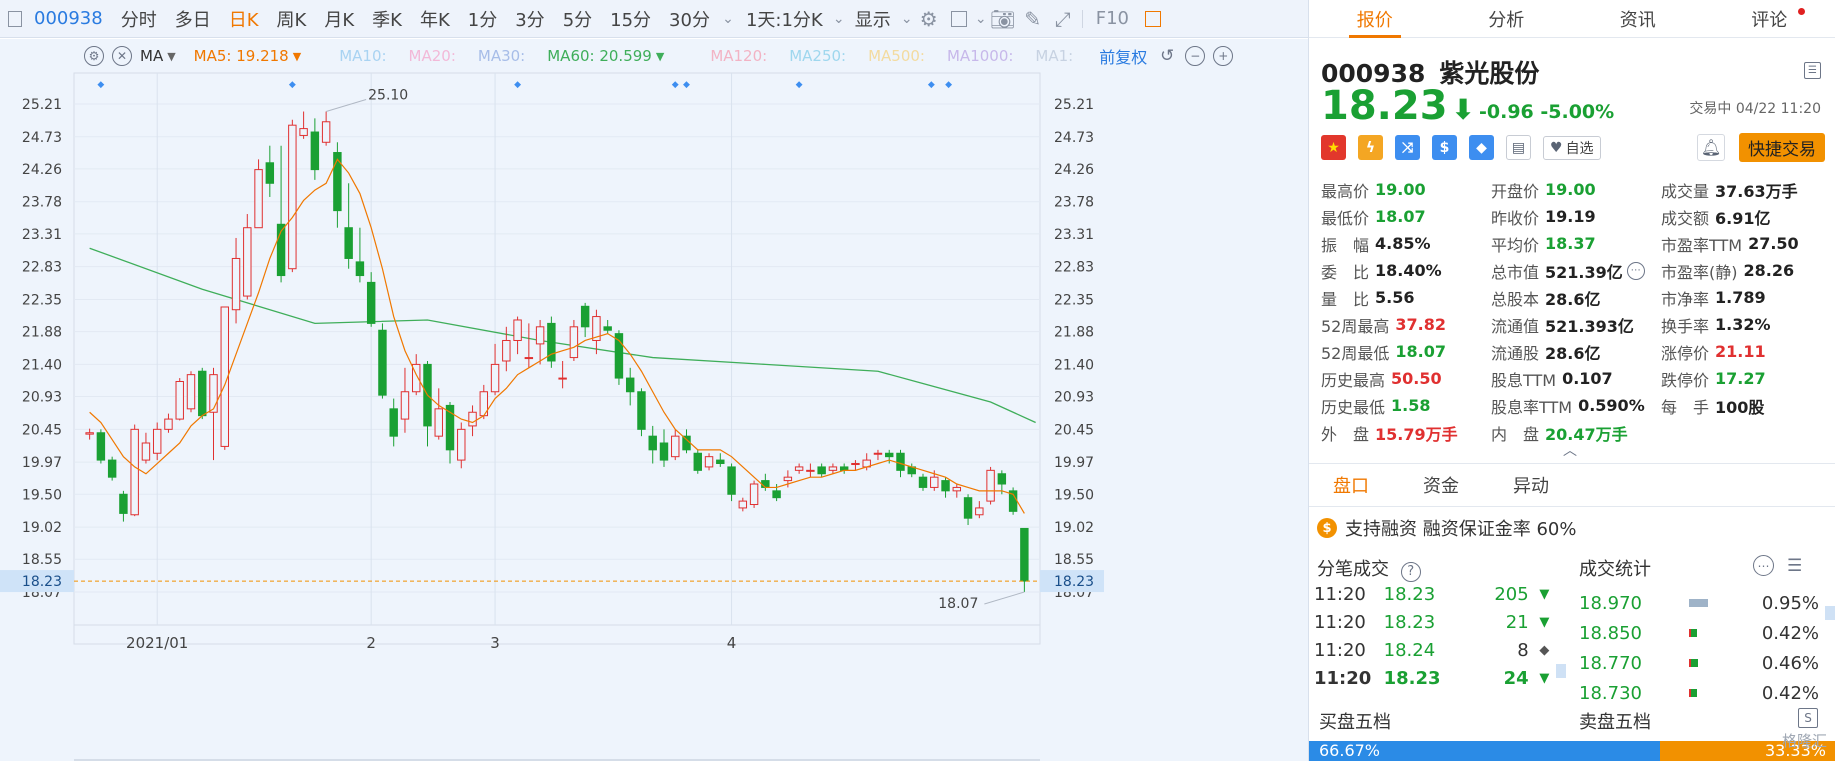 The width and height of the screenshot is (1835, 761). I want to click on collapse-icon: ☰, so click(1812, 70).